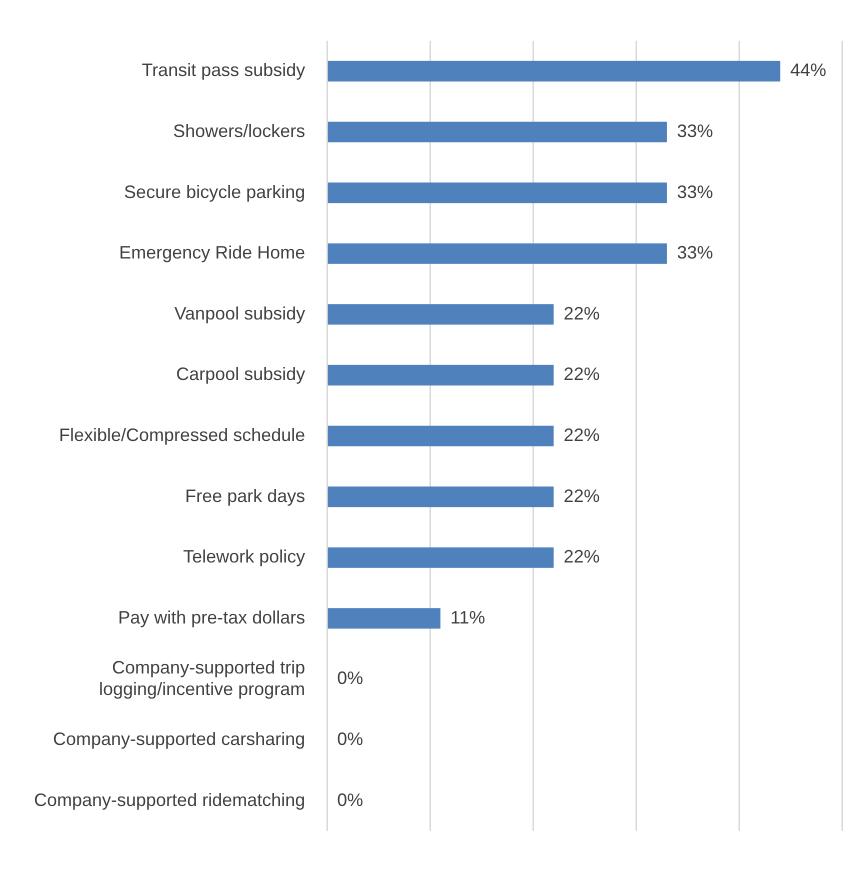  Describe the element at coordinates (212, 252) in the screenshot. I see `y-tick-label: Emergency Ride Home` at that location.